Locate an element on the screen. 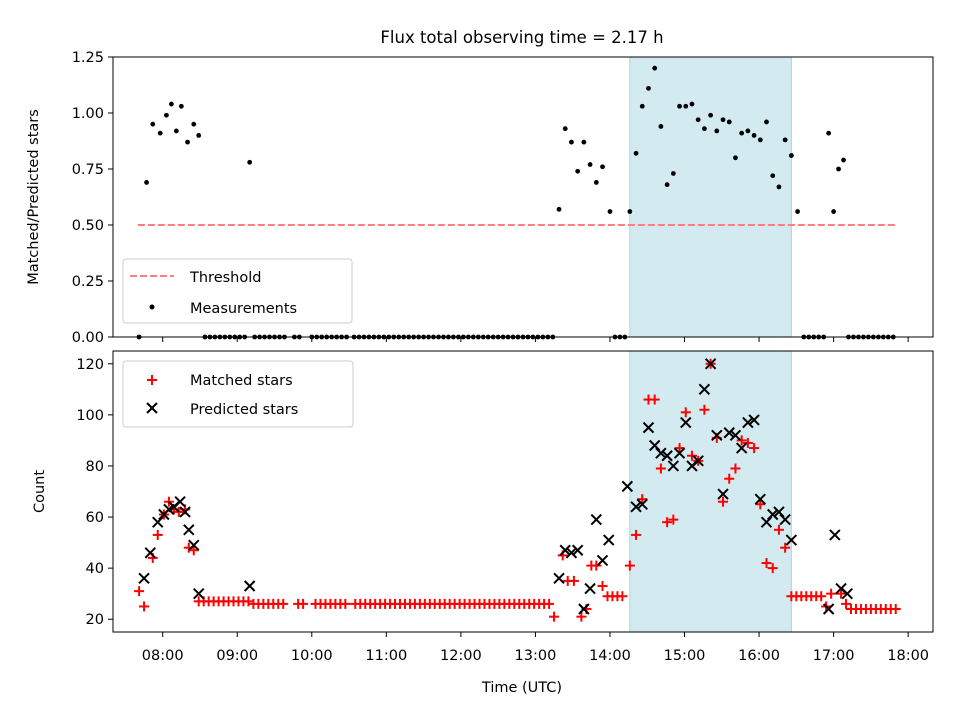 The height and width of the screenshot is (724, 960). top-y-tick-label: 1.00 is located at coordinates (88, 114).